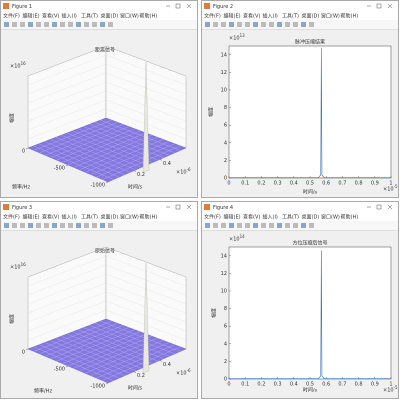 The height and width of the screenshot is (400, 400). What do you see at coordinates (225, 179) in the screenshot?
I see `y-tick-label: 0` at bounding box center [225, 179].